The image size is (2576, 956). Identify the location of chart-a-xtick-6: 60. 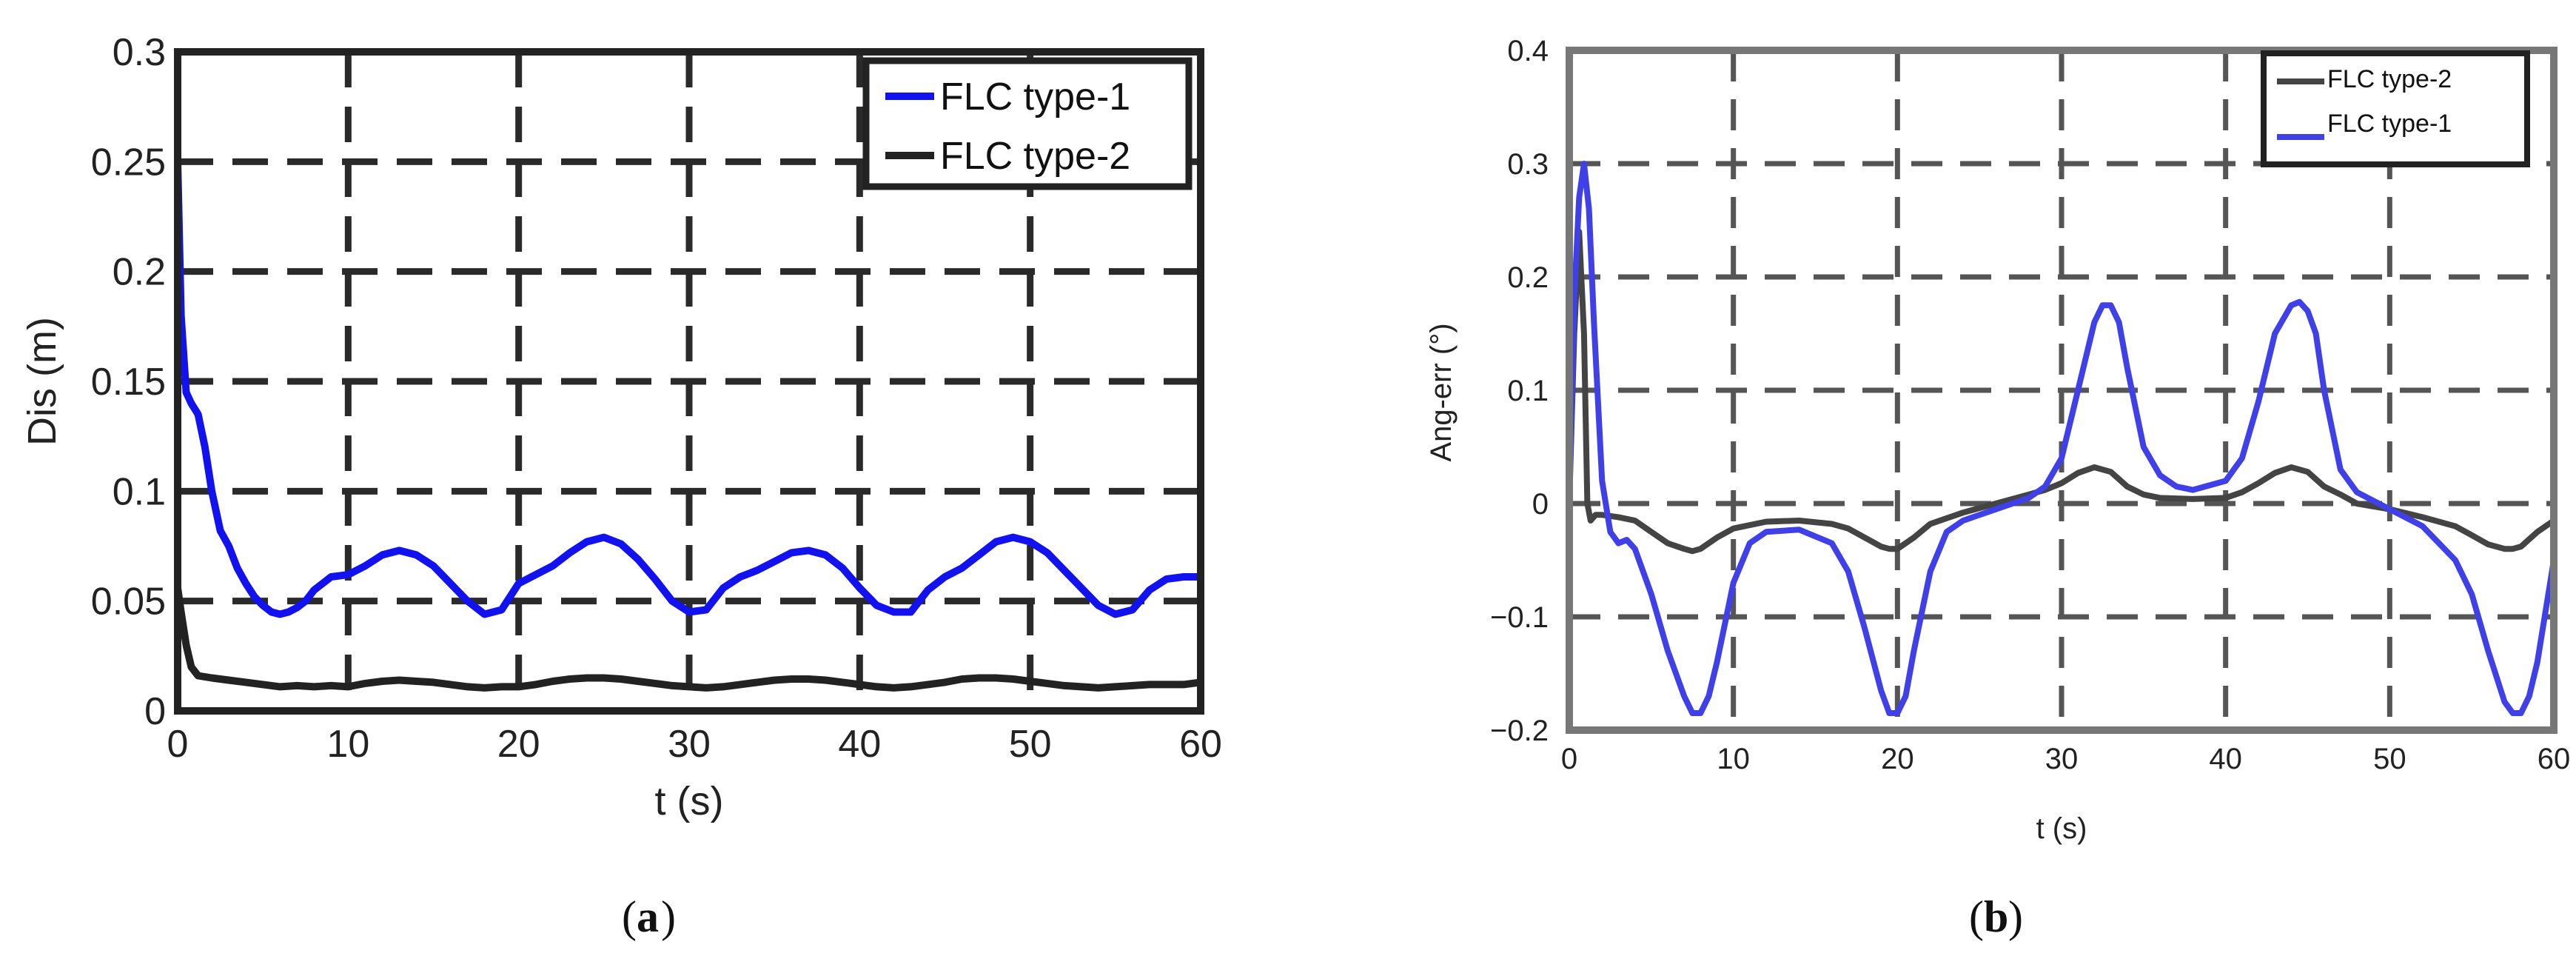
(1200, 744).